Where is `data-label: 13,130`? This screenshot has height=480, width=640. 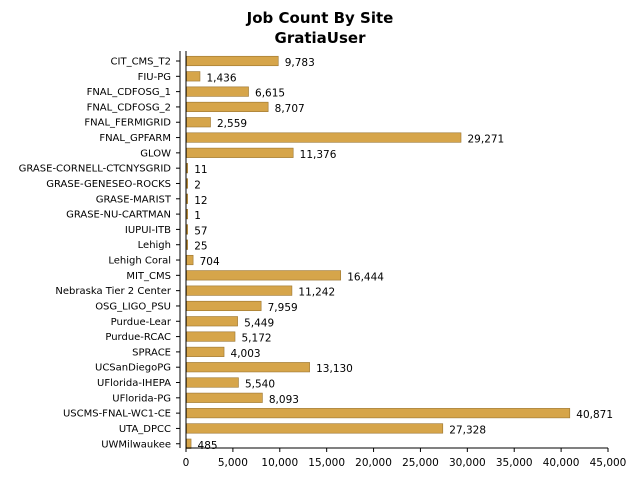
data-label: 13,130 is located at coordinates (334, 369).